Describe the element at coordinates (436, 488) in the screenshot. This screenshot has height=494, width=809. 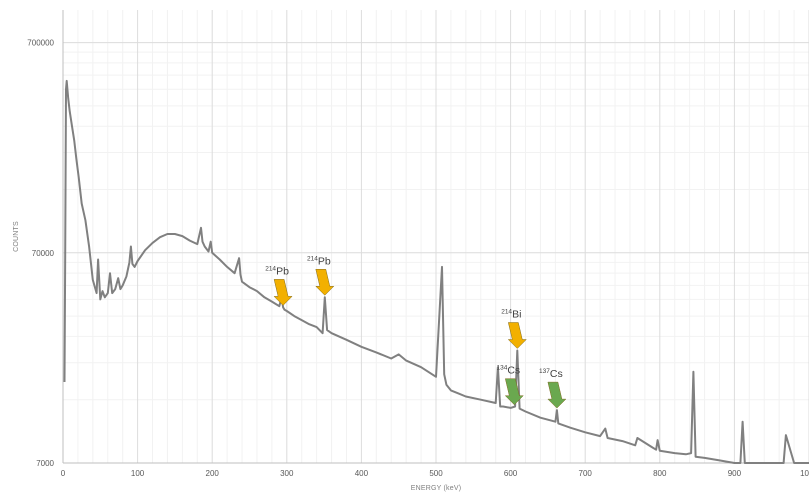
I see `x-axis-title: ENERGY (keV)` at that location.